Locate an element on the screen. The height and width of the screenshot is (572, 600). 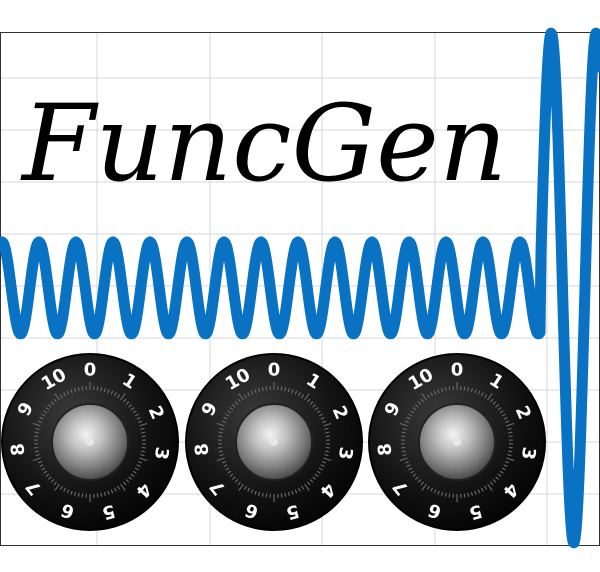
knob-dial-label: 3 is located at coordinates (528, 453).